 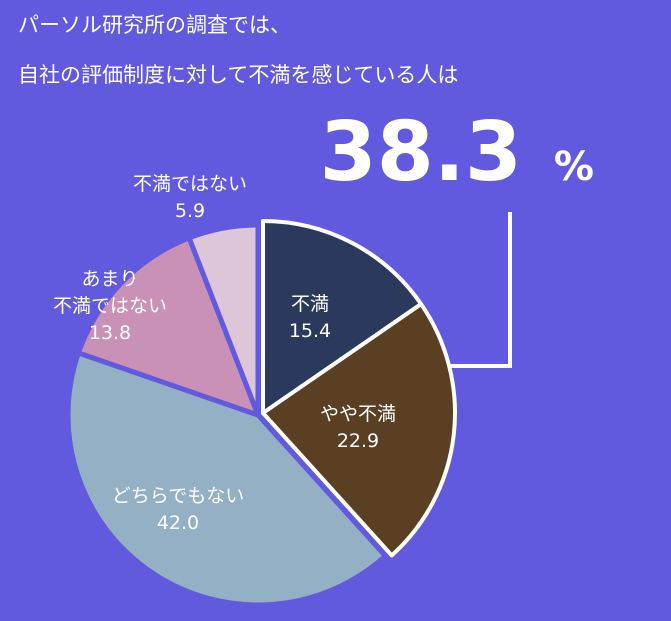 I want to click on value-label: 15.4, so click(x=310, y=331).